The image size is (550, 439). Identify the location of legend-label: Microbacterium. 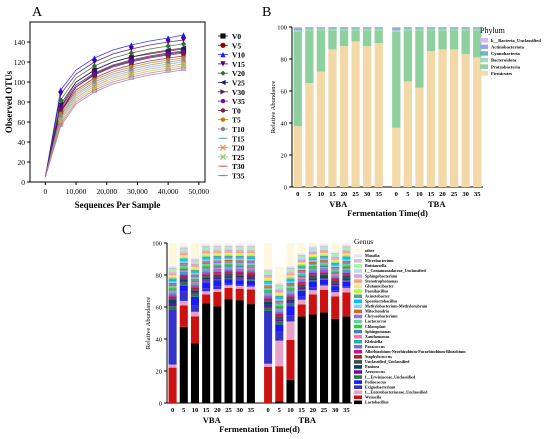
(379, 260).